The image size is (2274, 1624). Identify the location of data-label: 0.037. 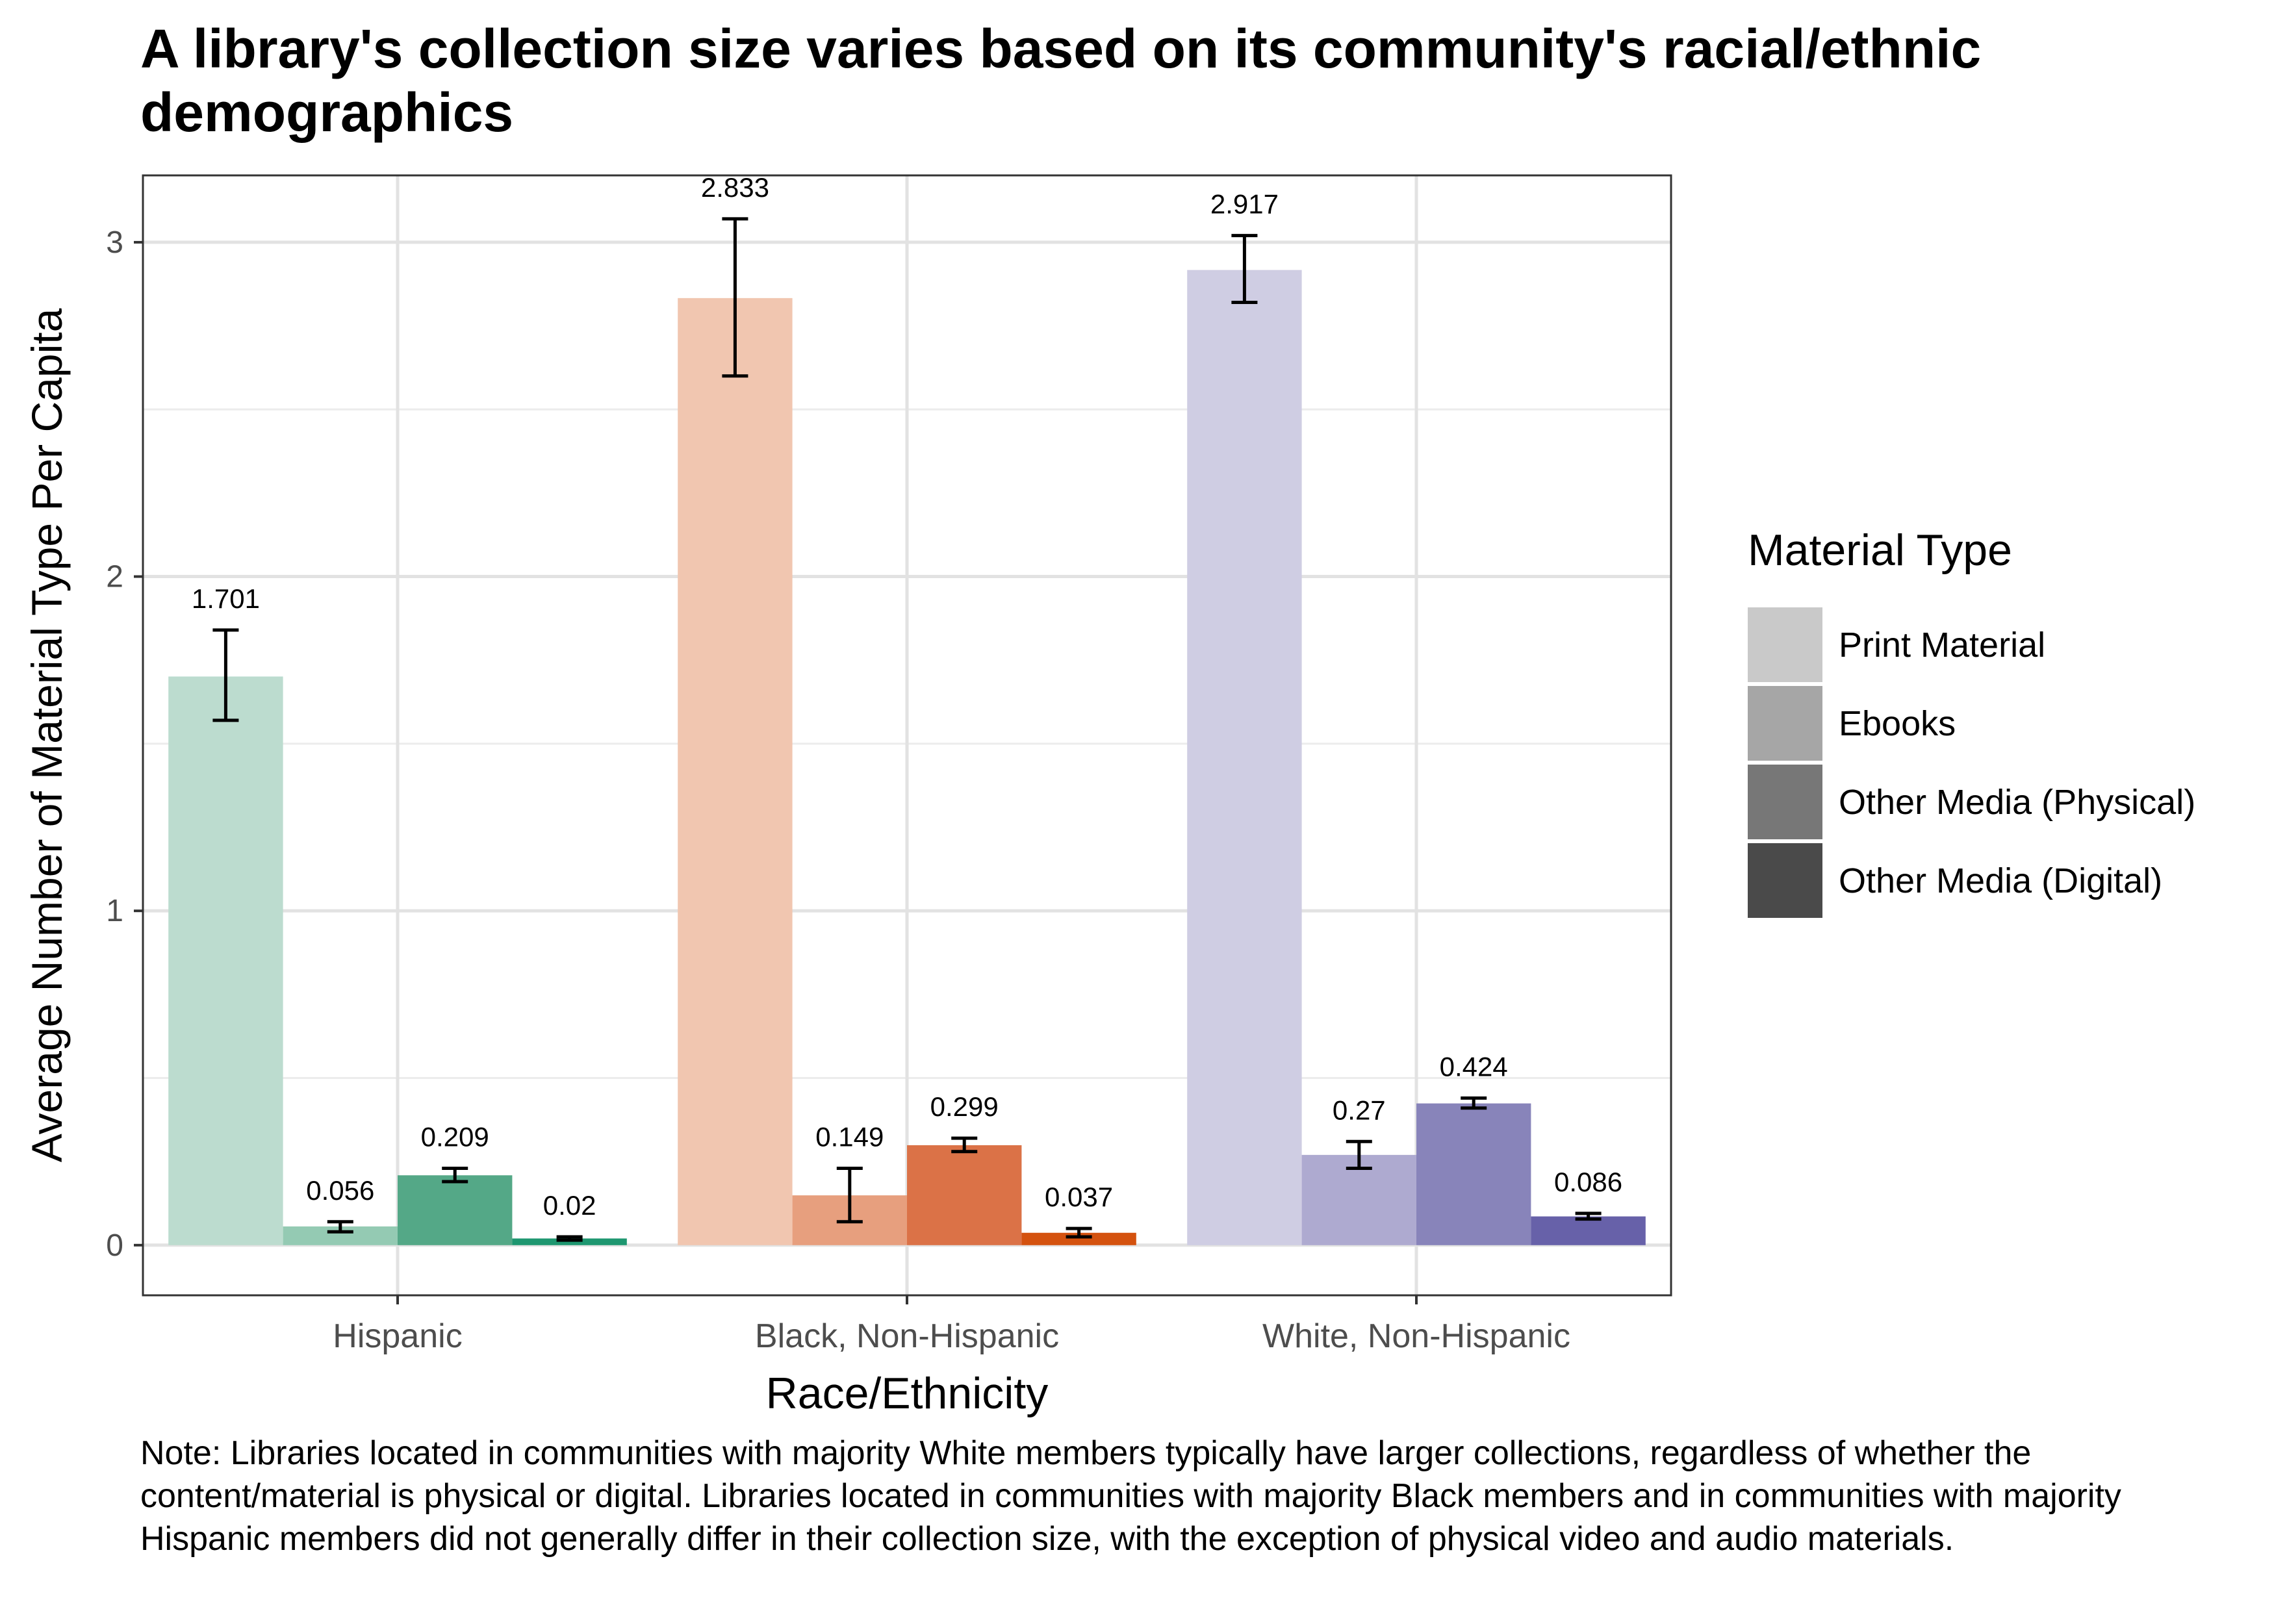
(1079, 1197).